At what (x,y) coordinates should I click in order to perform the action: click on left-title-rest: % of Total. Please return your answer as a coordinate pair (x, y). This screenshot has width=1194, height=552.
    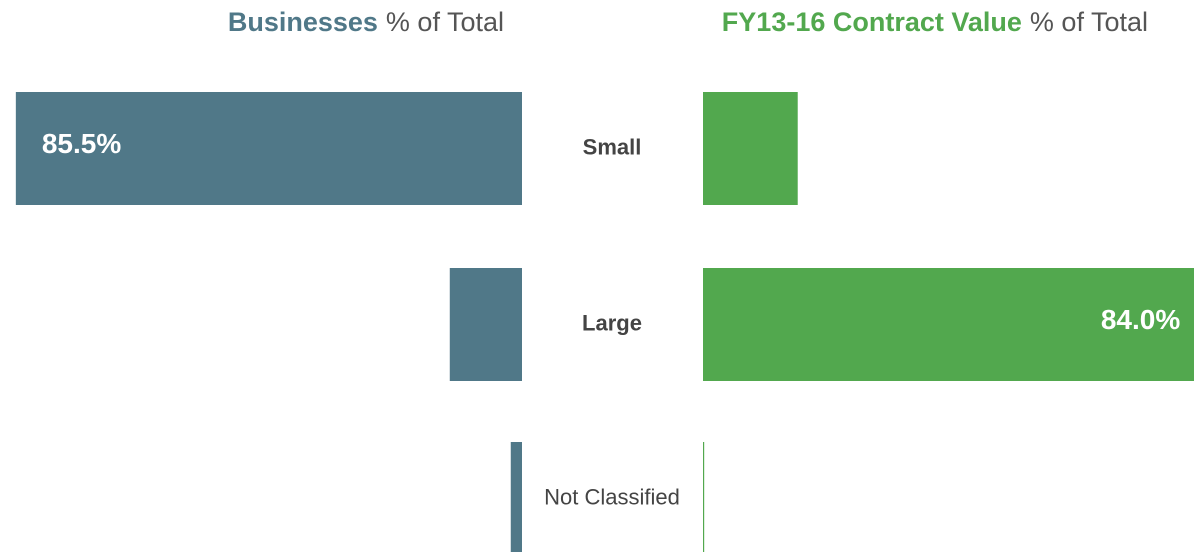
    Looking at the image, I should click on (445, 22).